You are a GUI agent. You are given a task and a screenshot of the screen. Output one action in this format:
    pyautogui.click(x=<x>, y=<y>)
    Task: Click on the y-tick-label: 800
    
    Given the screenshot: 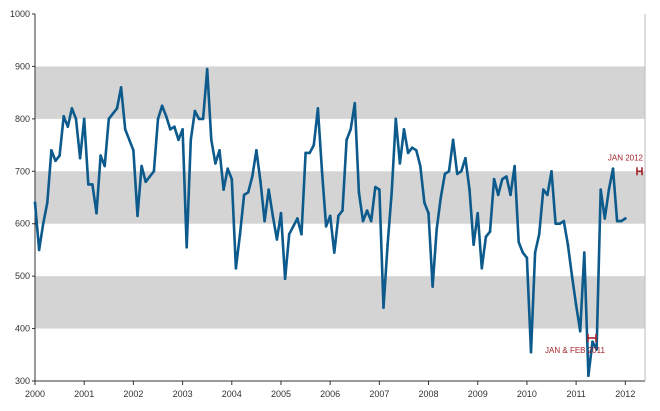 What is the action you would take?
    pyautogui.click(x=22, y=119)
    